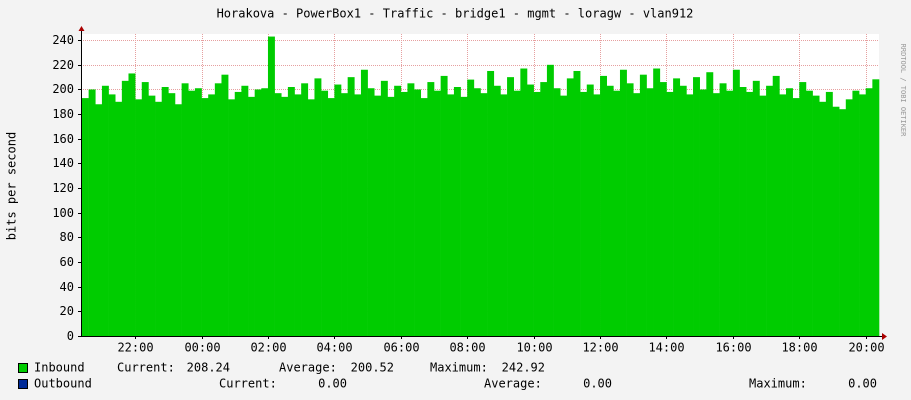  I want to click on x-tick-label: 22:00, so click(135, 348).